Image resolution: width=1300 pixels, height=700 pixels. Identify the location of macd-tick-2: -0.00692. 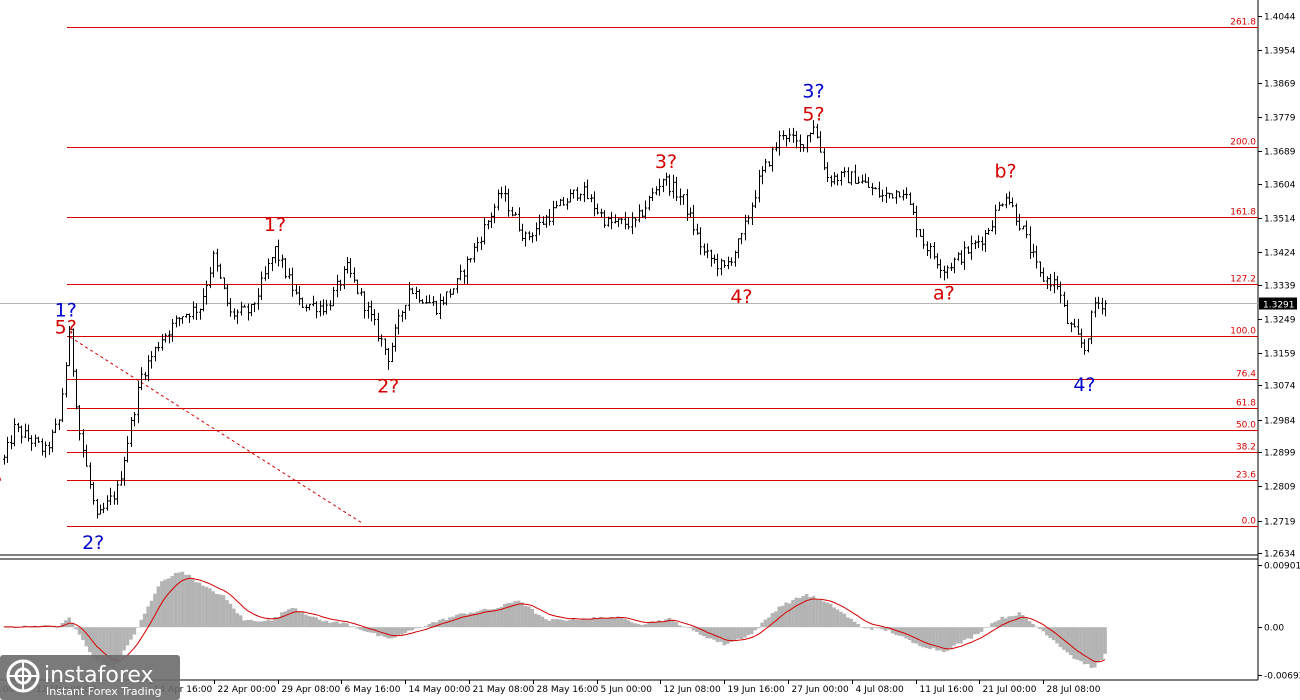
(1282, 677).